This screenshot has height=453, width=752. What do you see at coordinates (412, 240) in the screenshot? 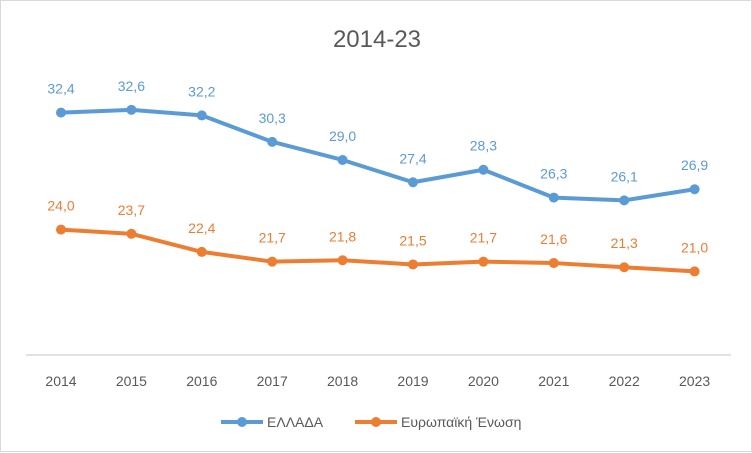
I see `data-label: 21,5` at bounding box center [412, 240].